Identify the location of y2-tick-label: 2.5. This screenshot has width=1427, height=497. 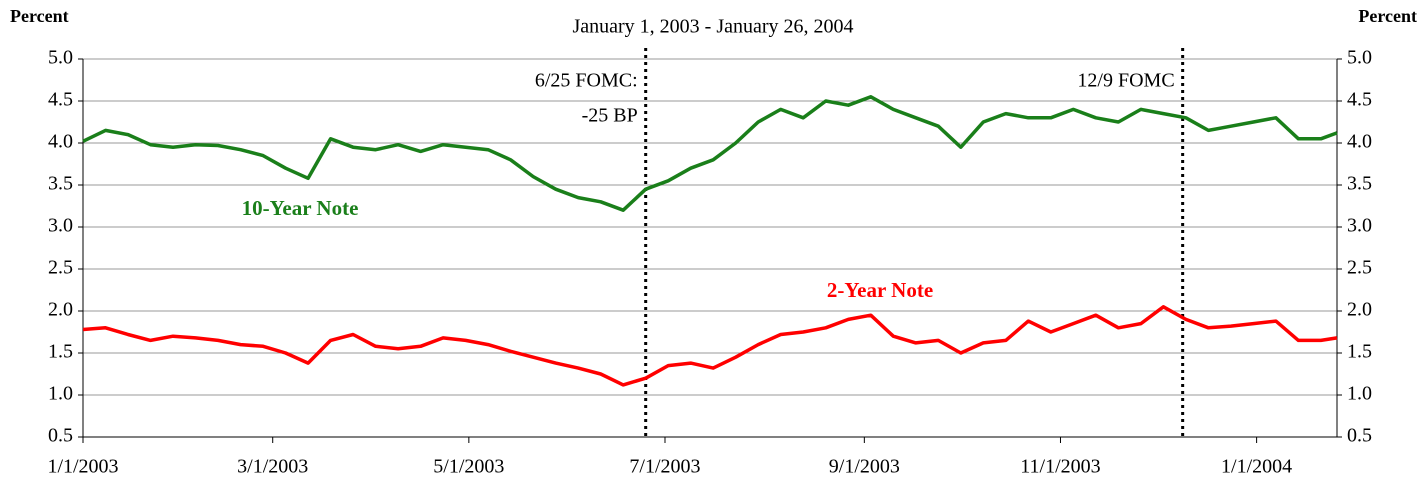
(1359, 268).